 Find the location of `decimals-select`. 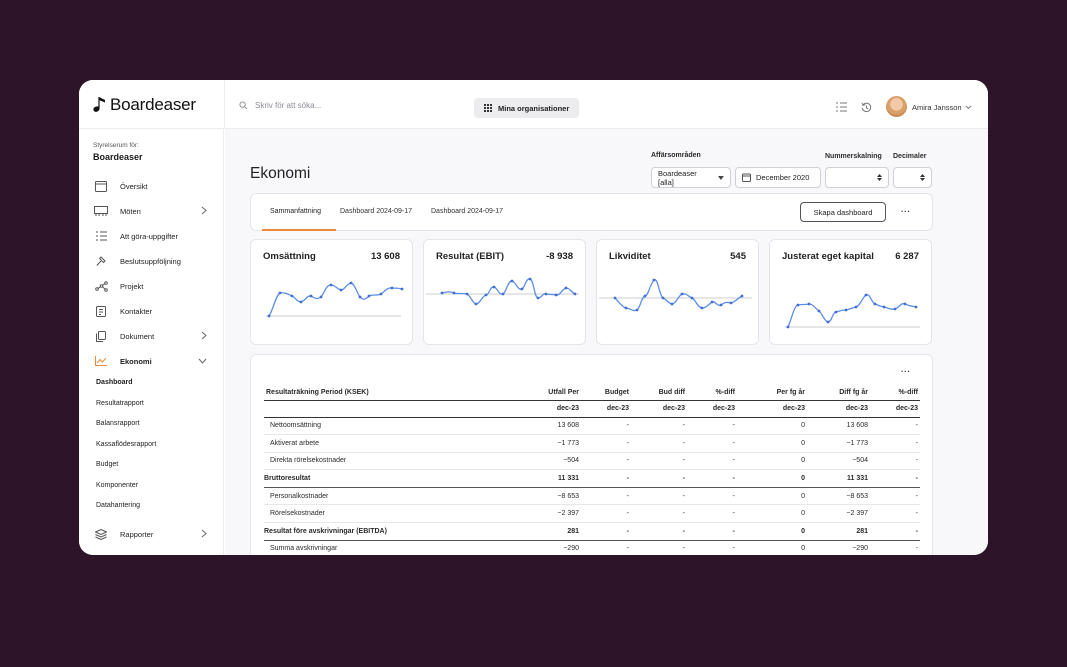

decimals-select is located at coordinates (912, 177).